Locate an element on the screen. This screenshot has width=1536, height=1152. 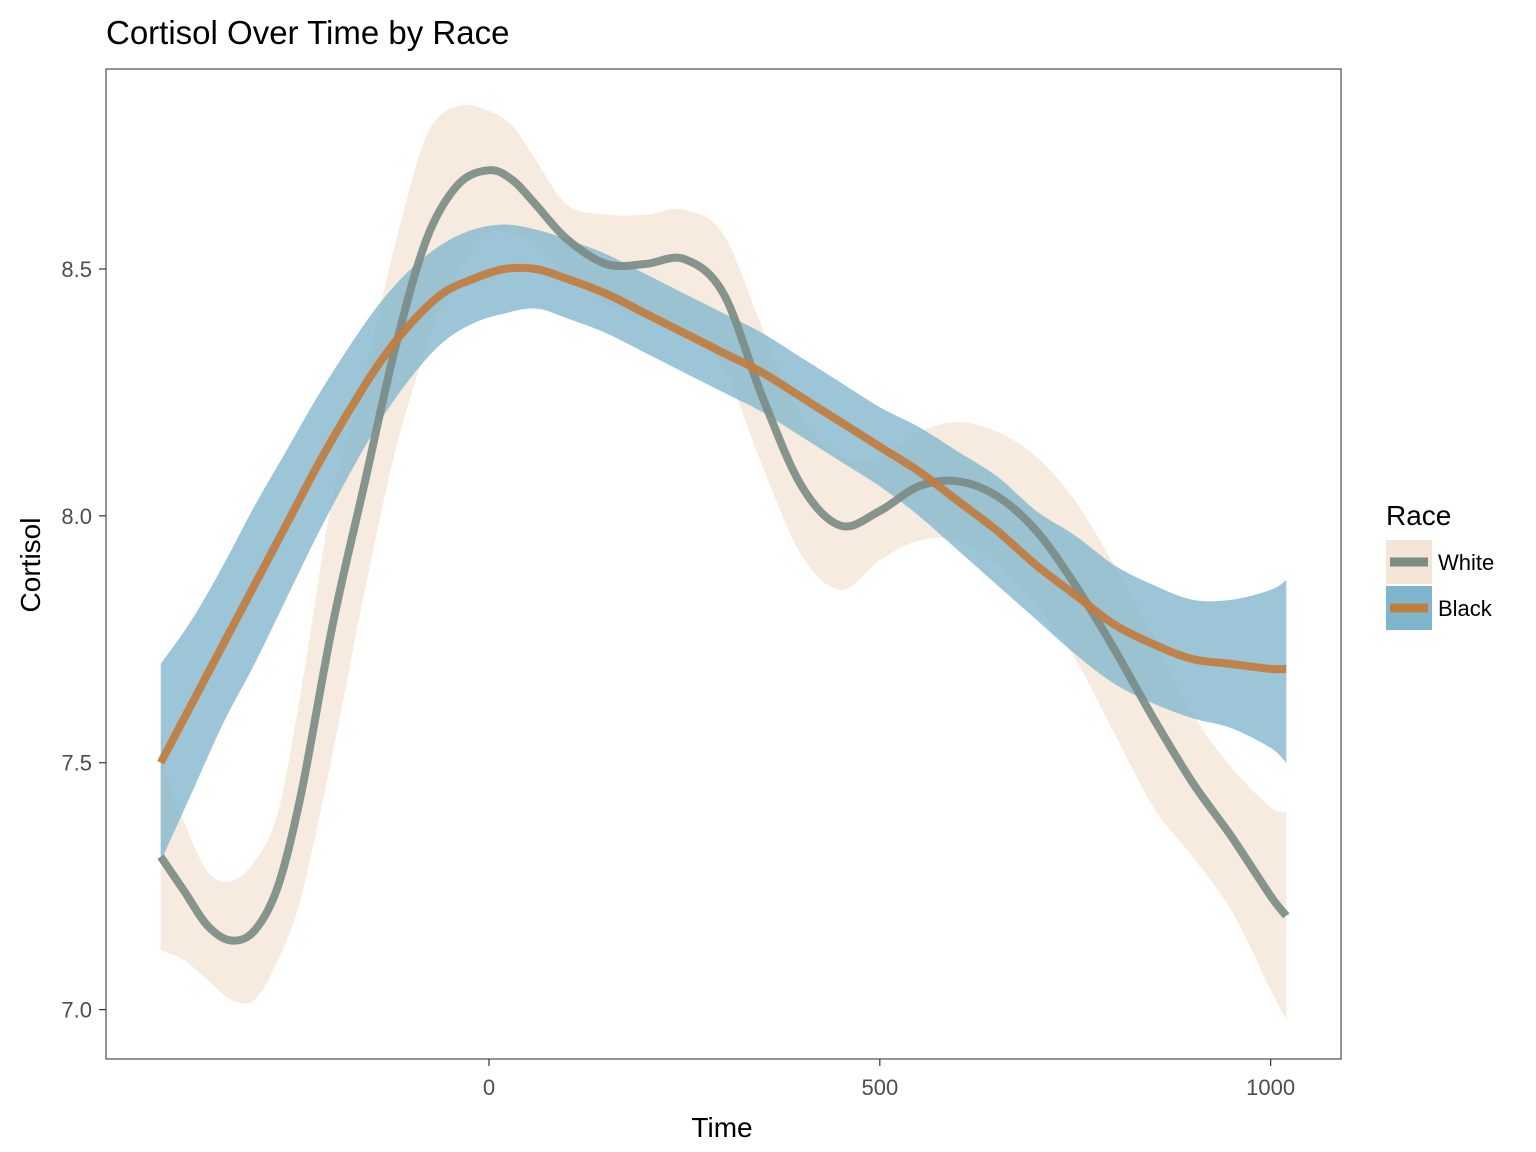
legend-item-black: Black is located at coordinates (1439, 608).